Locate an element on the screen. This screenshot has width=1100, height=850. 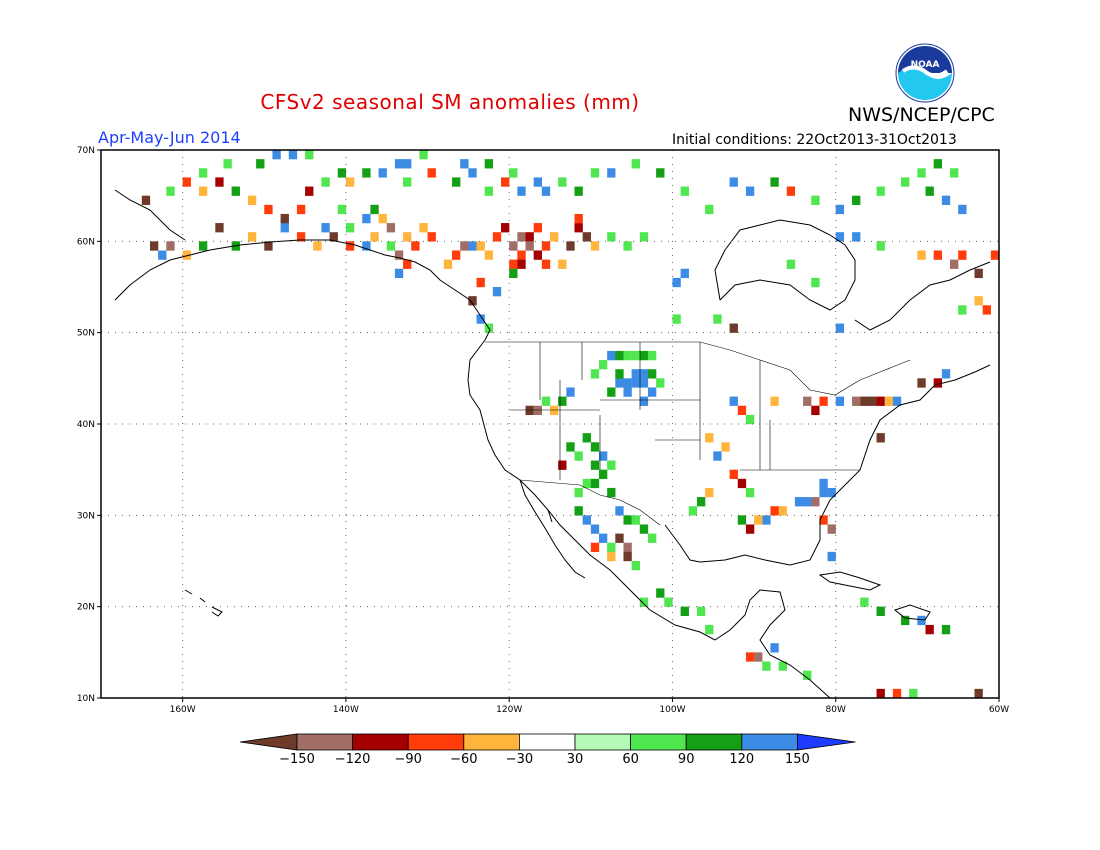
political-borders is located at coordinates (698, 433).